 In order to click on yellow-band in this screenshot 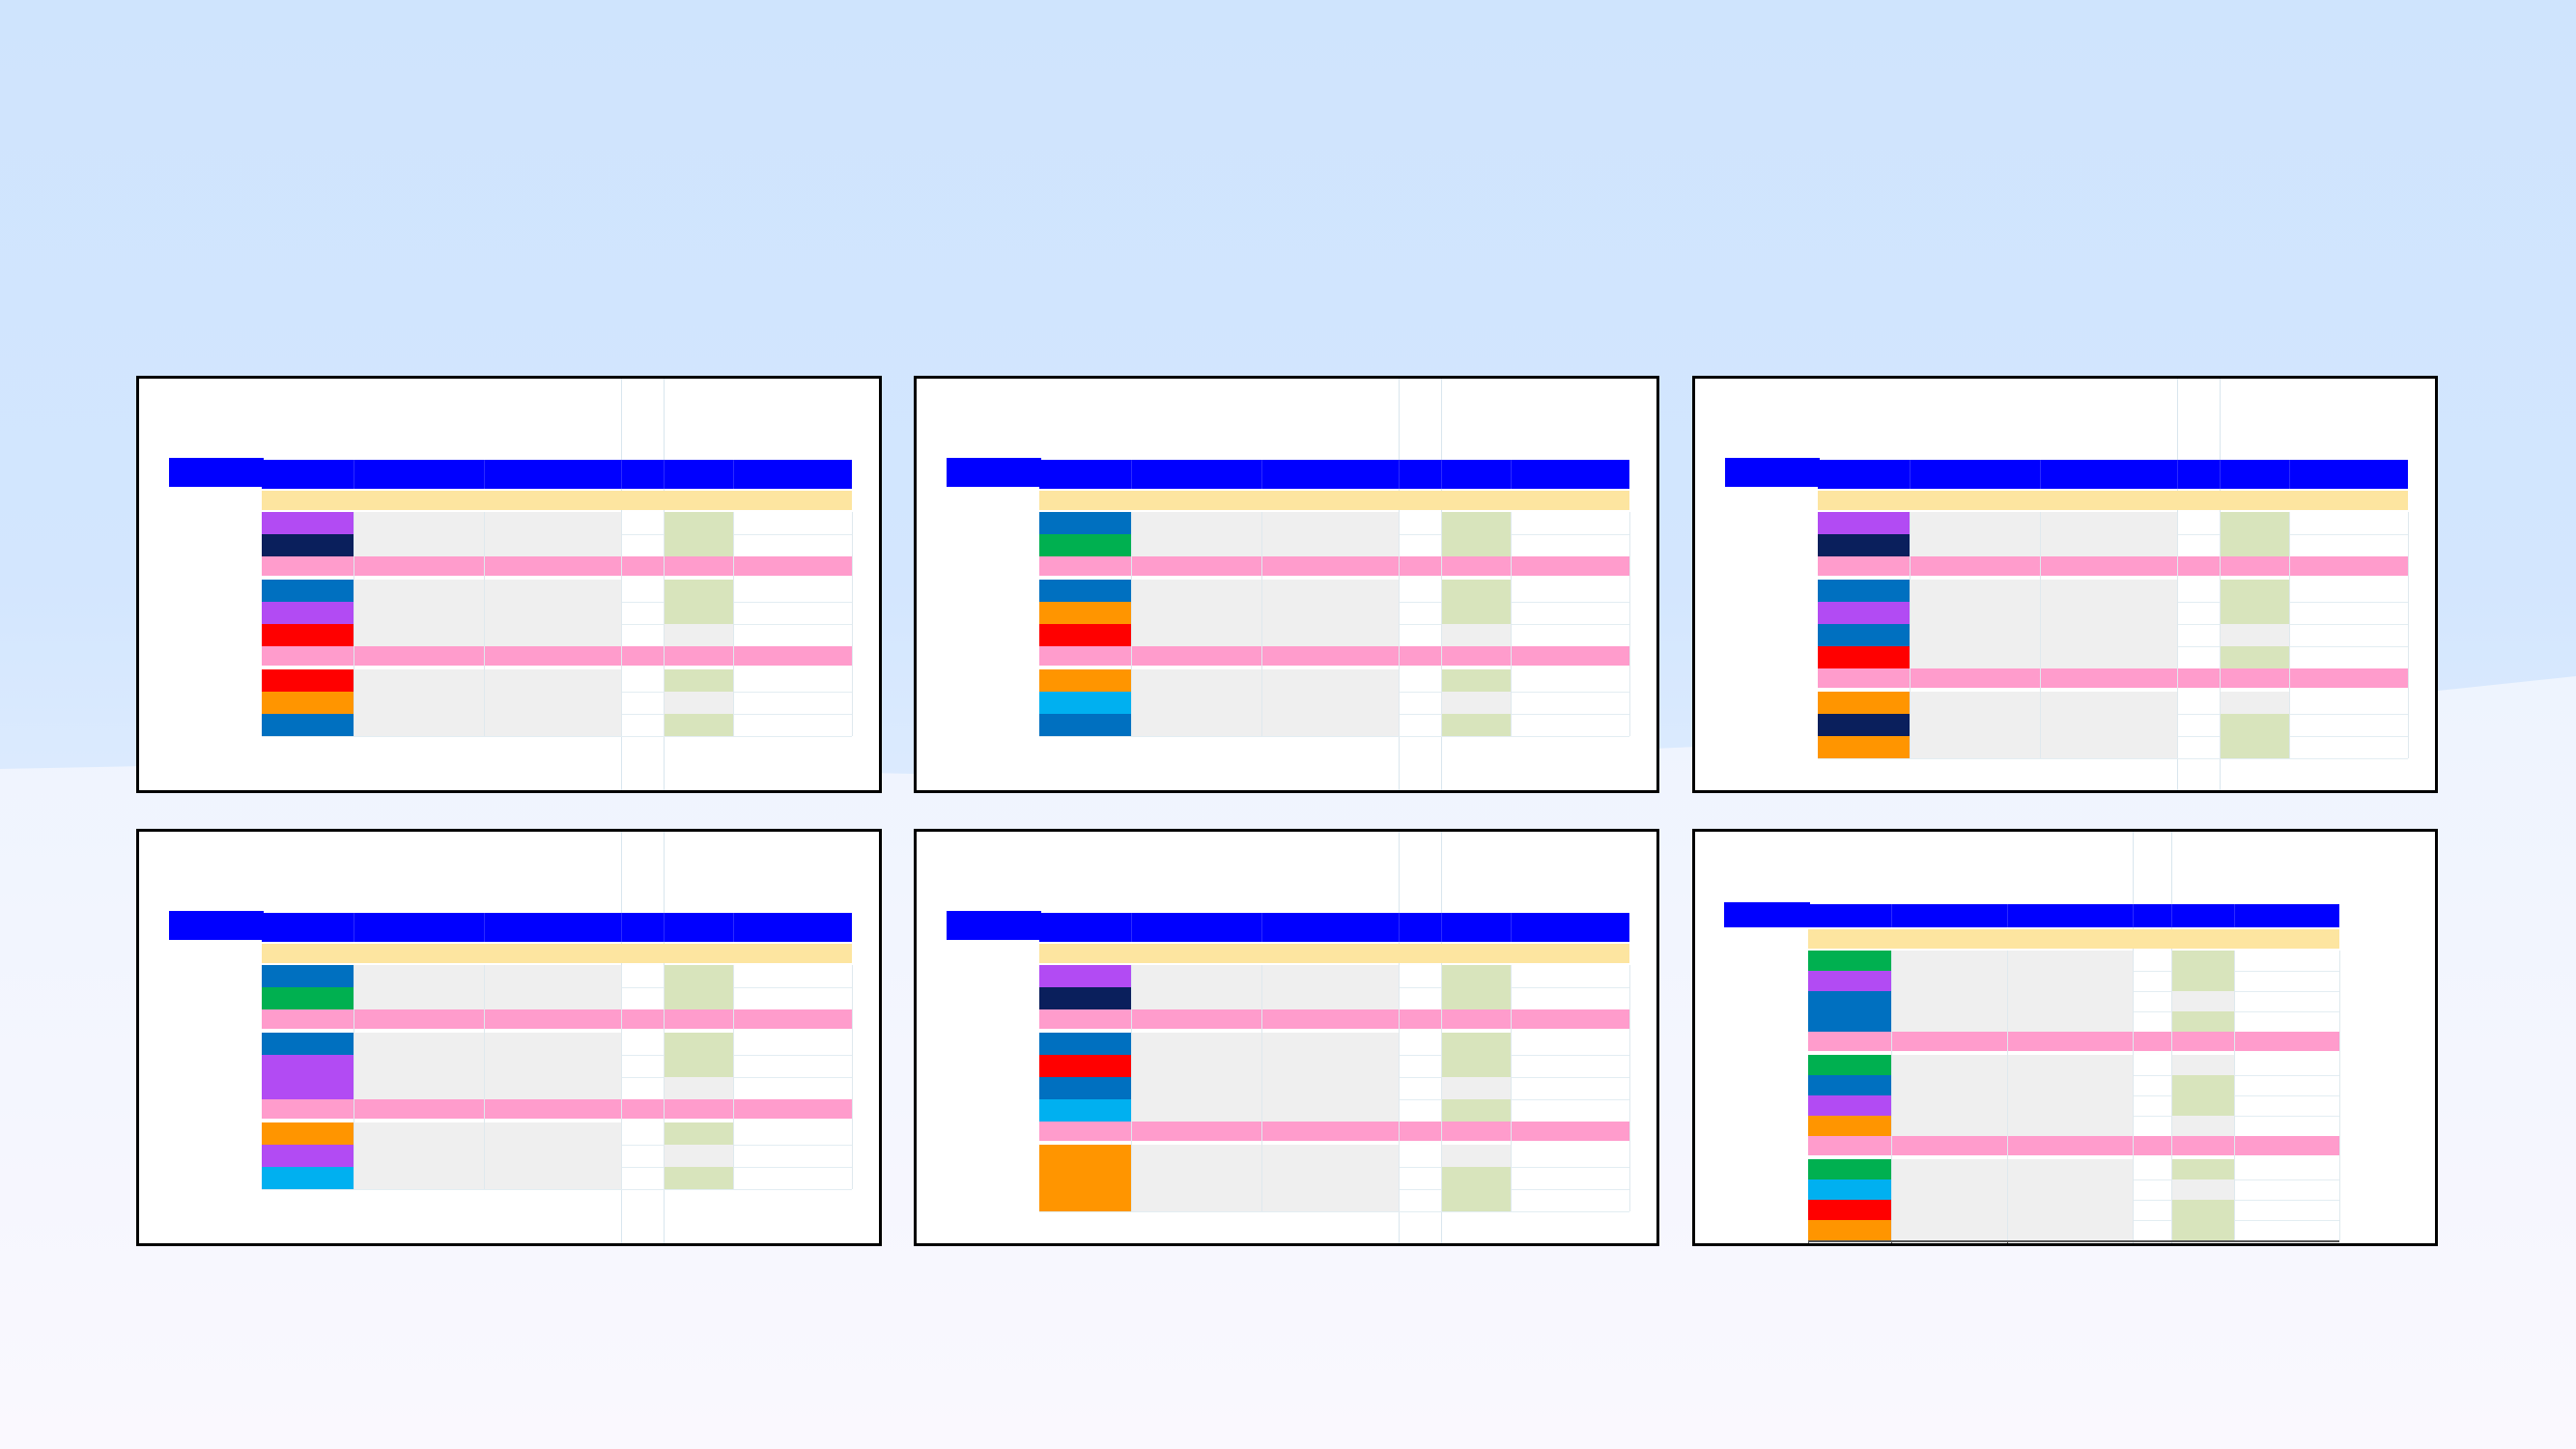, I will do `click(1334, 500)`.